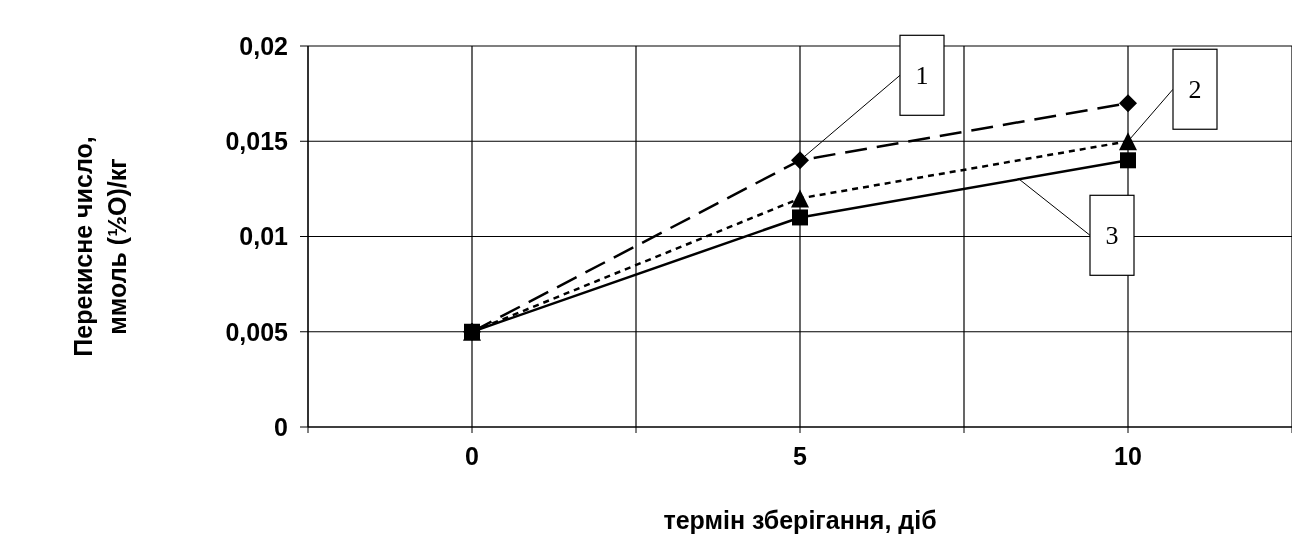 The height and width of the screenshot is (555, 1300). I want to click on x-axis-title: термін зберігання, діб, so click(800, 520).